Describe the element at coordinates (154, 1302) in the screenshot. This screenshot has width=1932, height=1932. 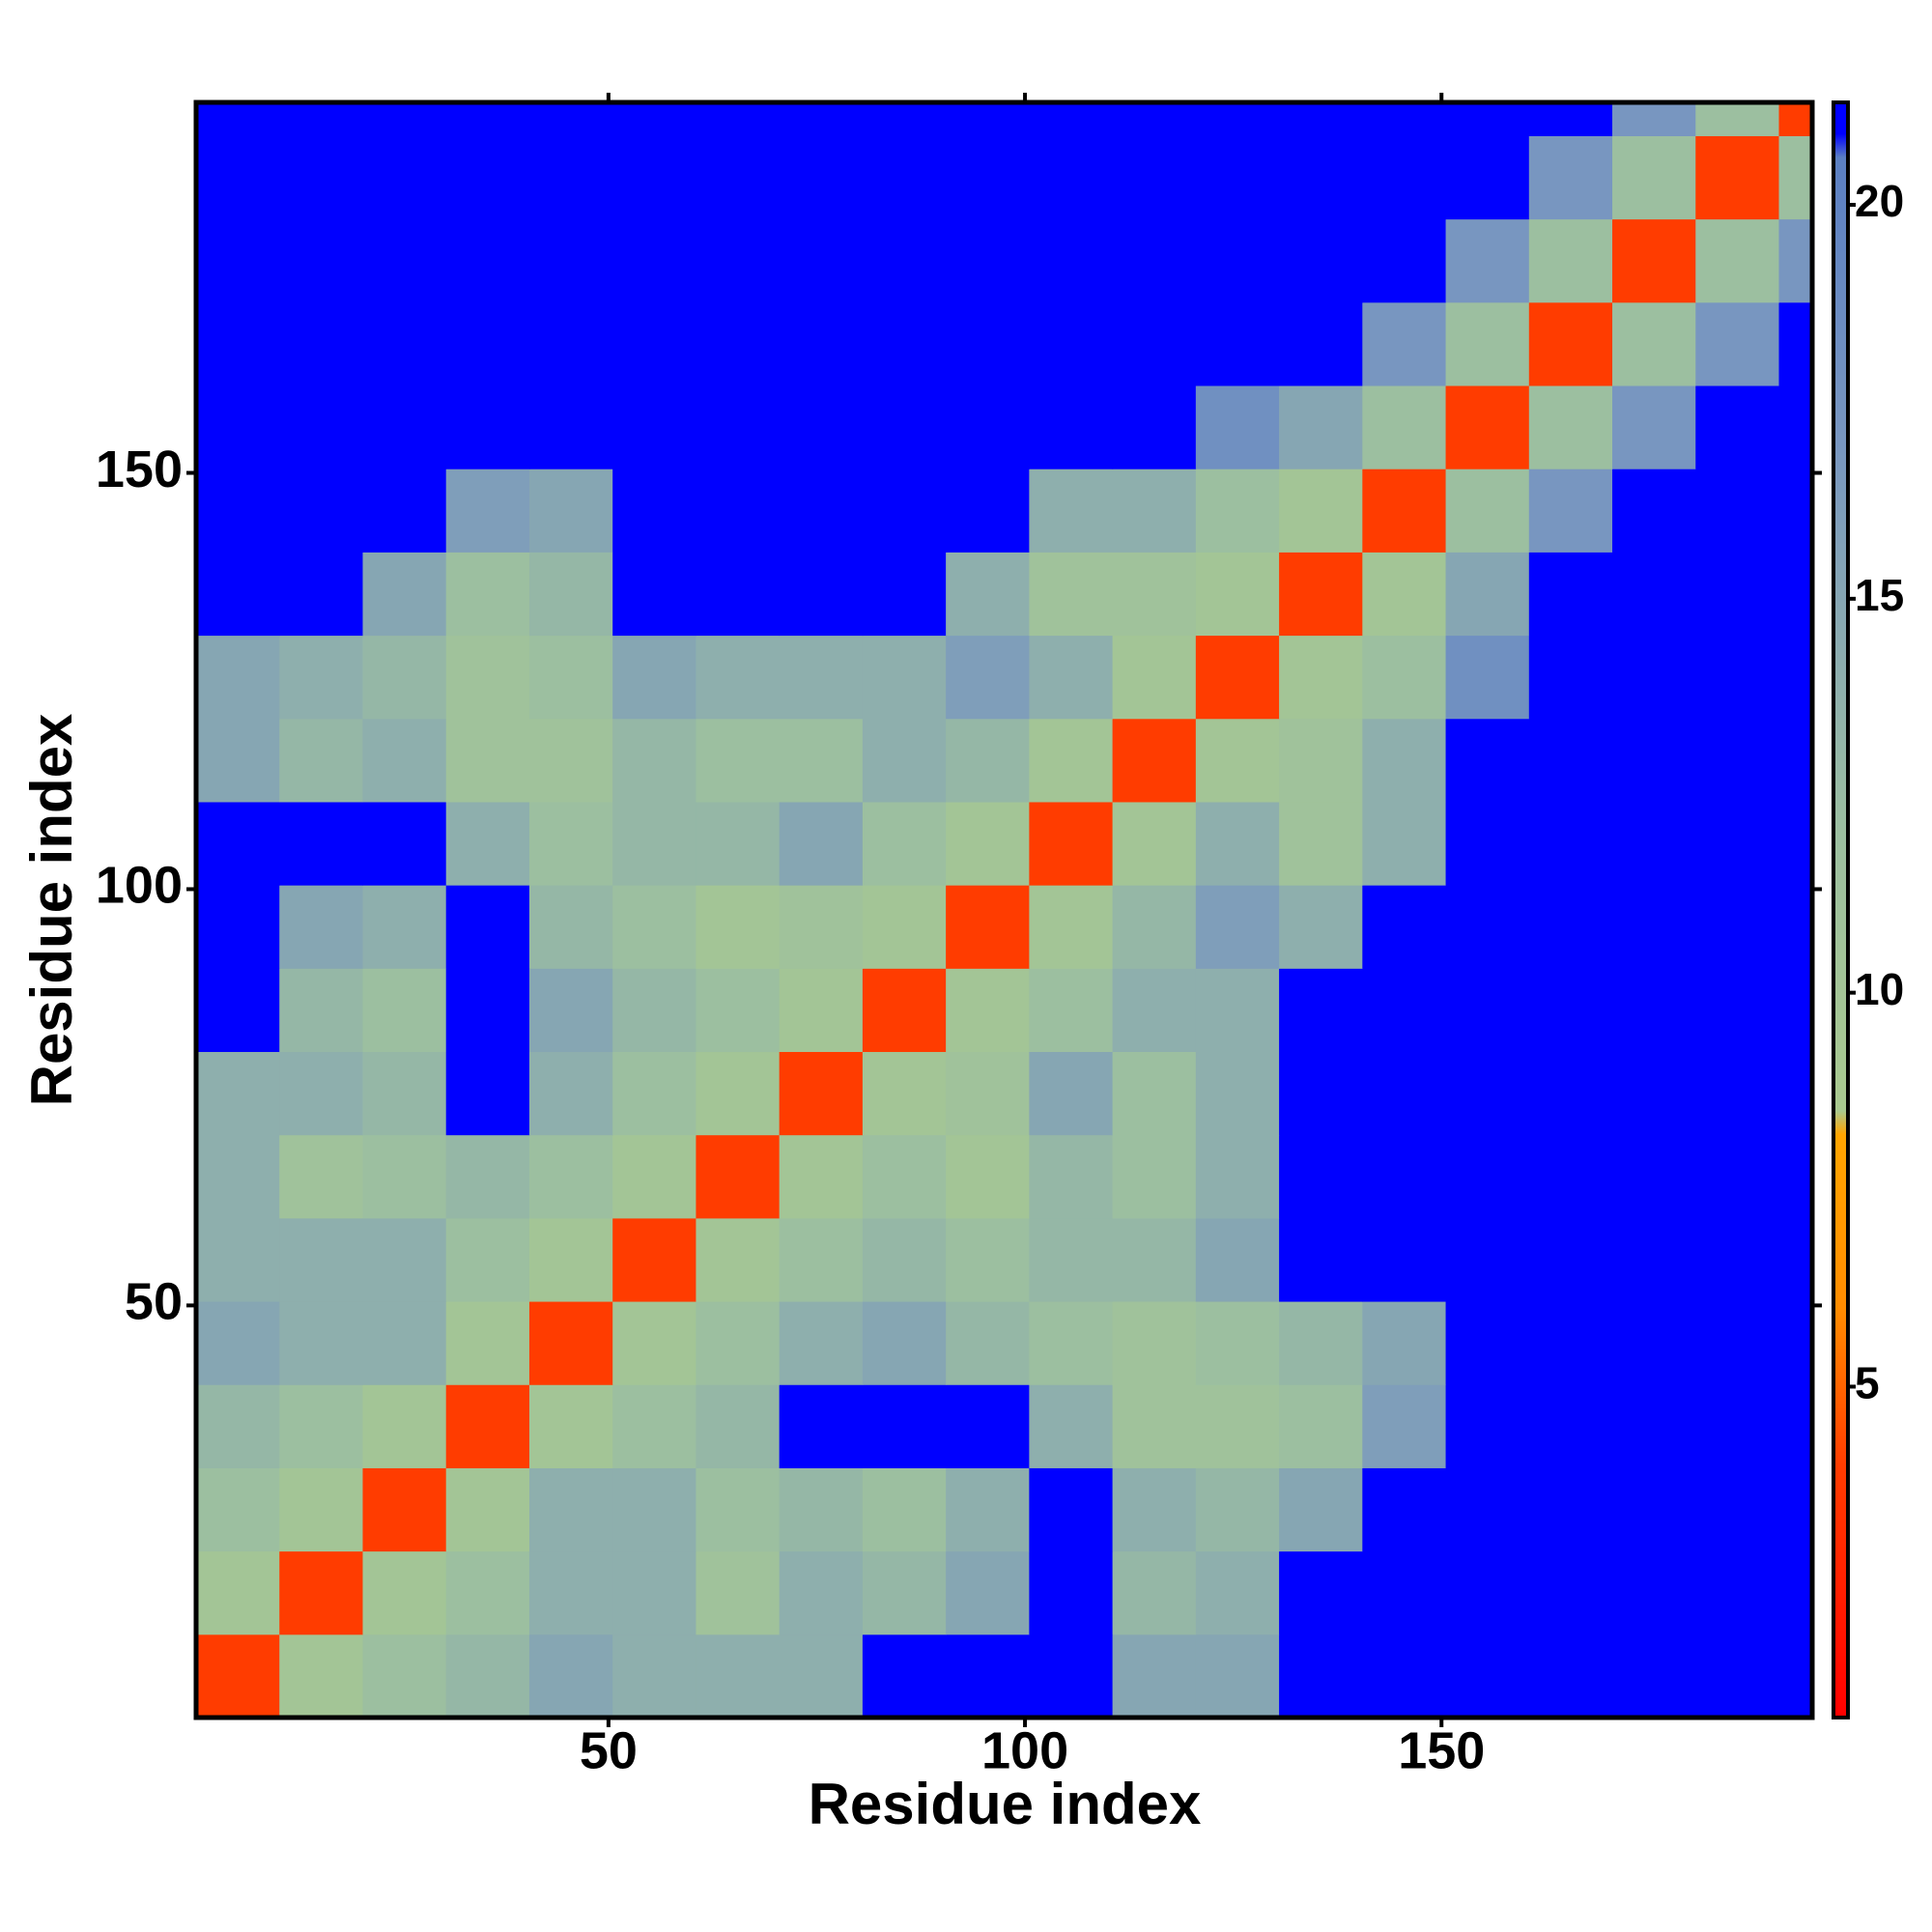
I see `y-tick-label: 50` at that location.